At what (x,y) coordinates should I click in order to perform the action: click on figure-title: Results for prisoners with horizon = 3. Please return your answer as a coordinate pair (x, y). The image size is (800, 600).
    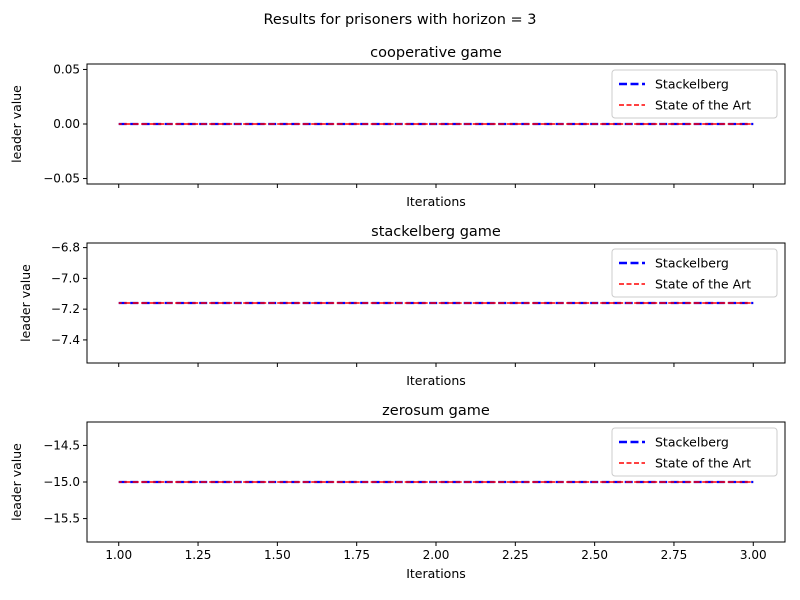
    Looking at the image, I should click on (399, 20).